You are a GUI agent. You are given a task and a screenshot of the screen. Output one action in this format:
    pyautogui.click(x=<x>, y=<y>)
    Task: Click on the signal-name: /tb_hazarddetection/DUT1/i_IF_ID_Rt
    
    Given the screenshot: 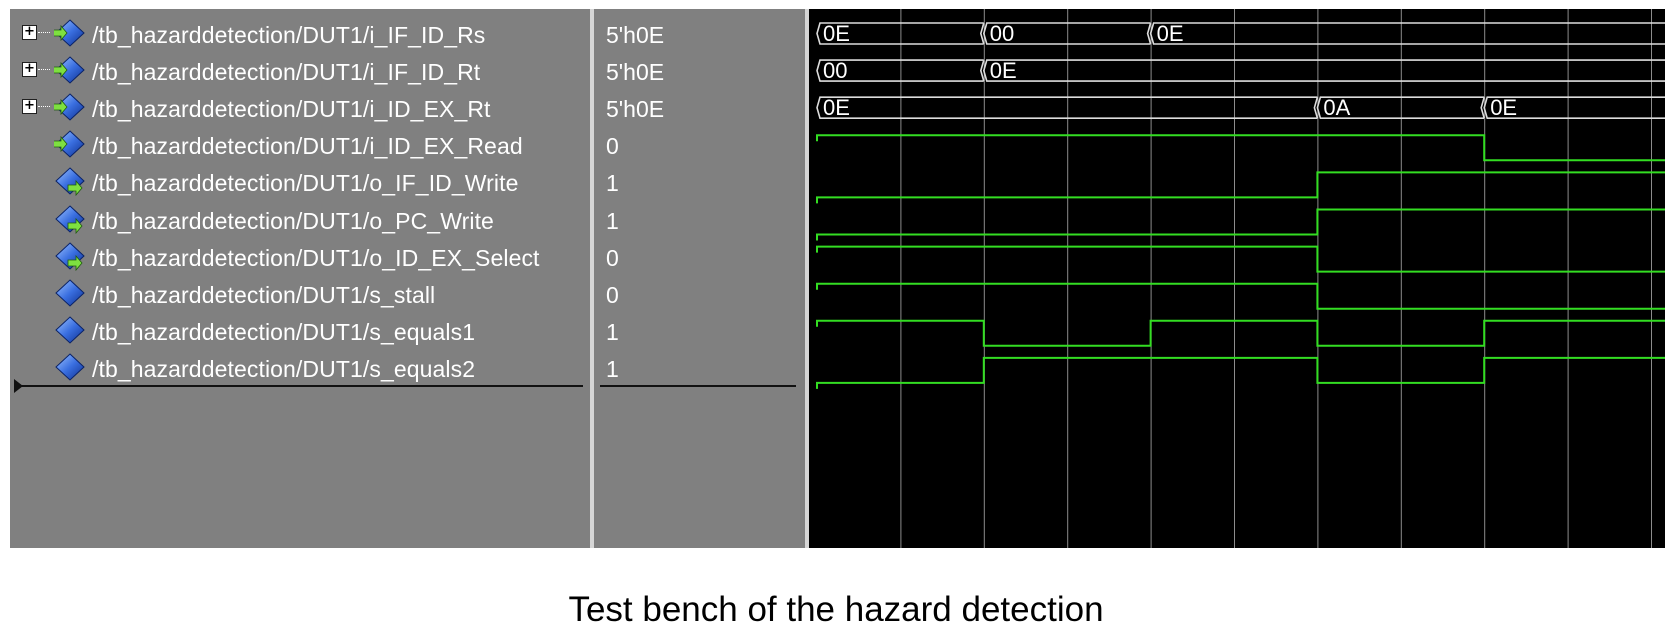 What is the action you would take?
    pyautogui.click(x=286, y=72)
    